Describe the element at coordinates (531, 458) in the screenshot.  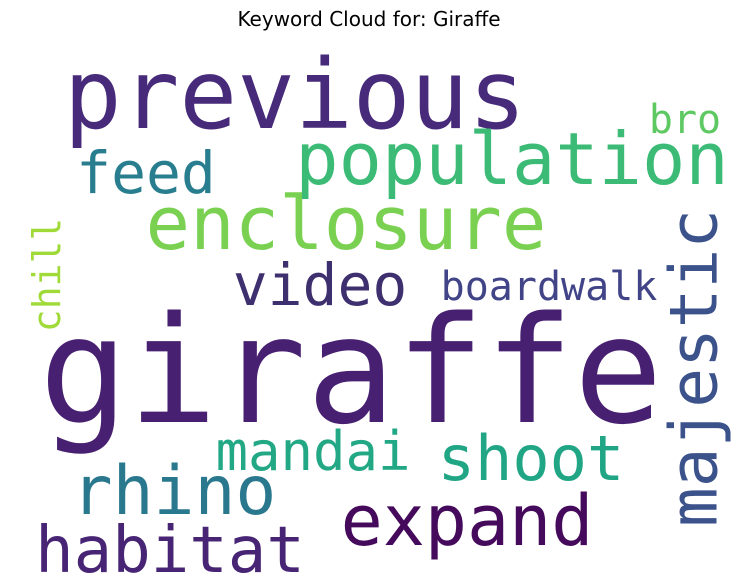
I see `word-shoot: shoot` at that location.